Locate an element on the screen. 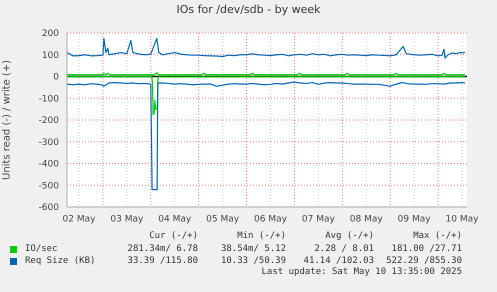  x-tick-label: 06 May is located at coordinates (271, 219).